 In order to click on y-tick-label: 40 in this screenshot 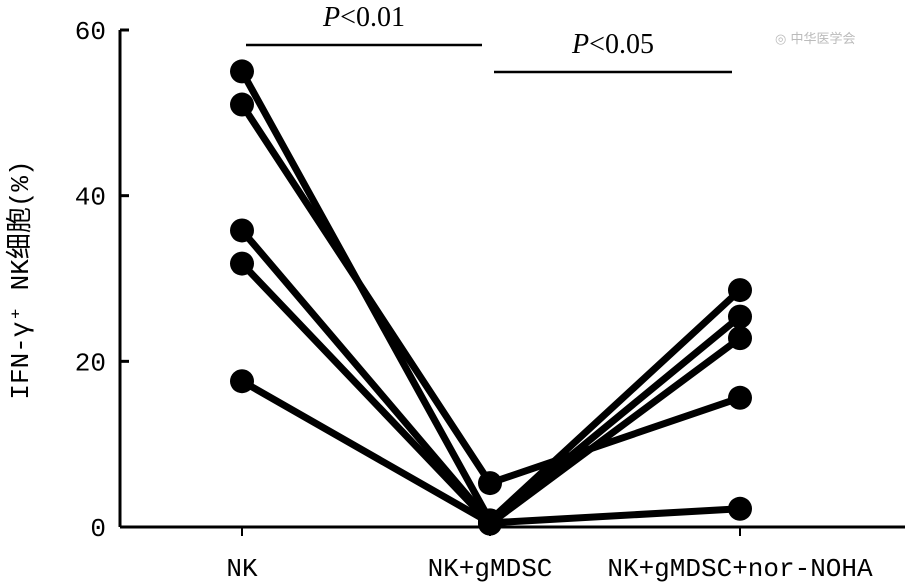, I will do `click(90, 198)`.